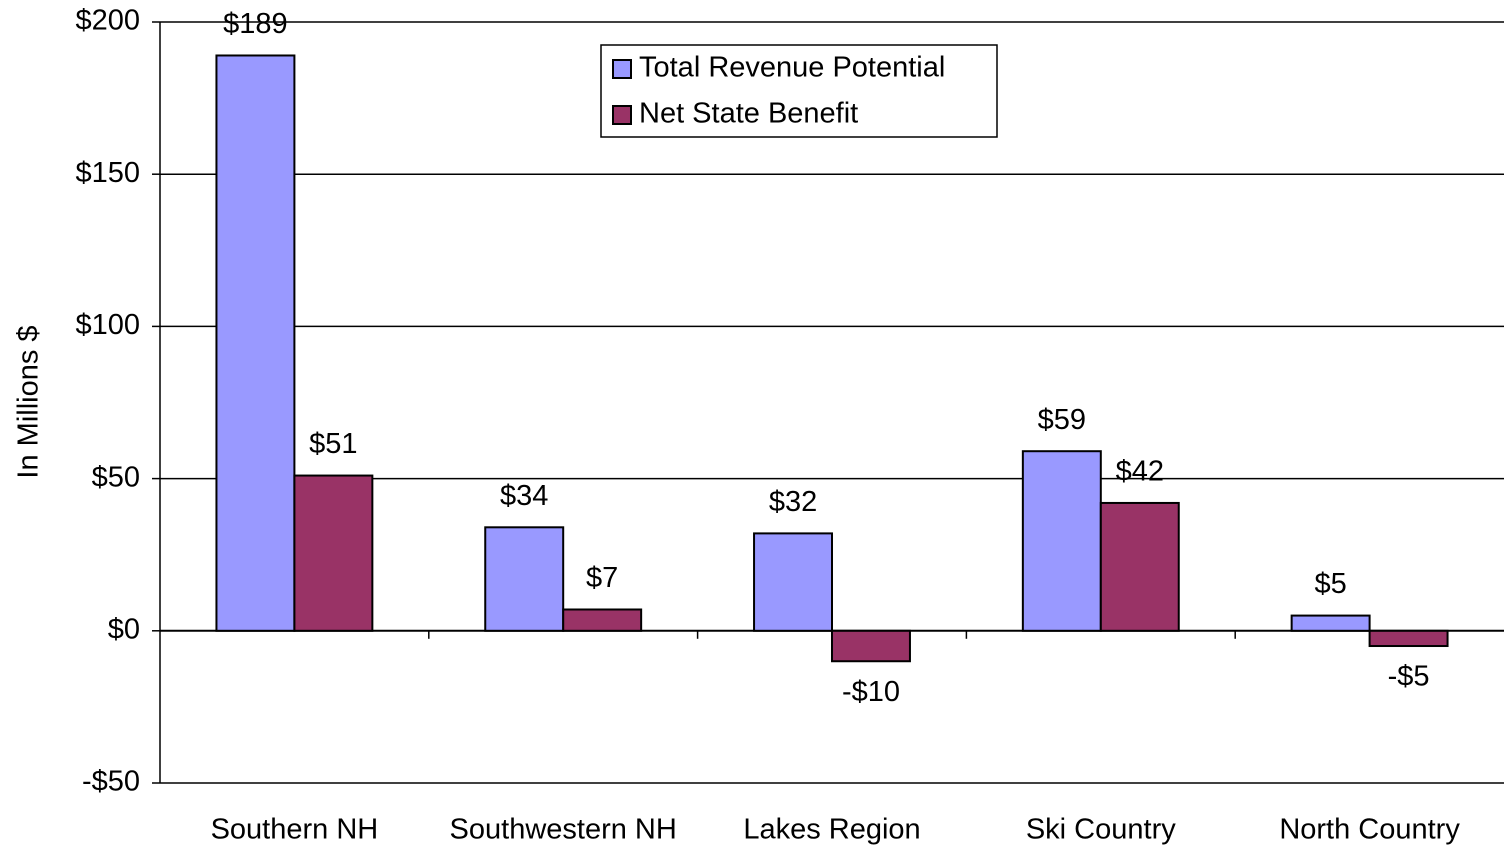  What do you see at coordinates (1062, 420) in the screenshot?
I see `data-label: $59` at bounding box center [1062, 420].